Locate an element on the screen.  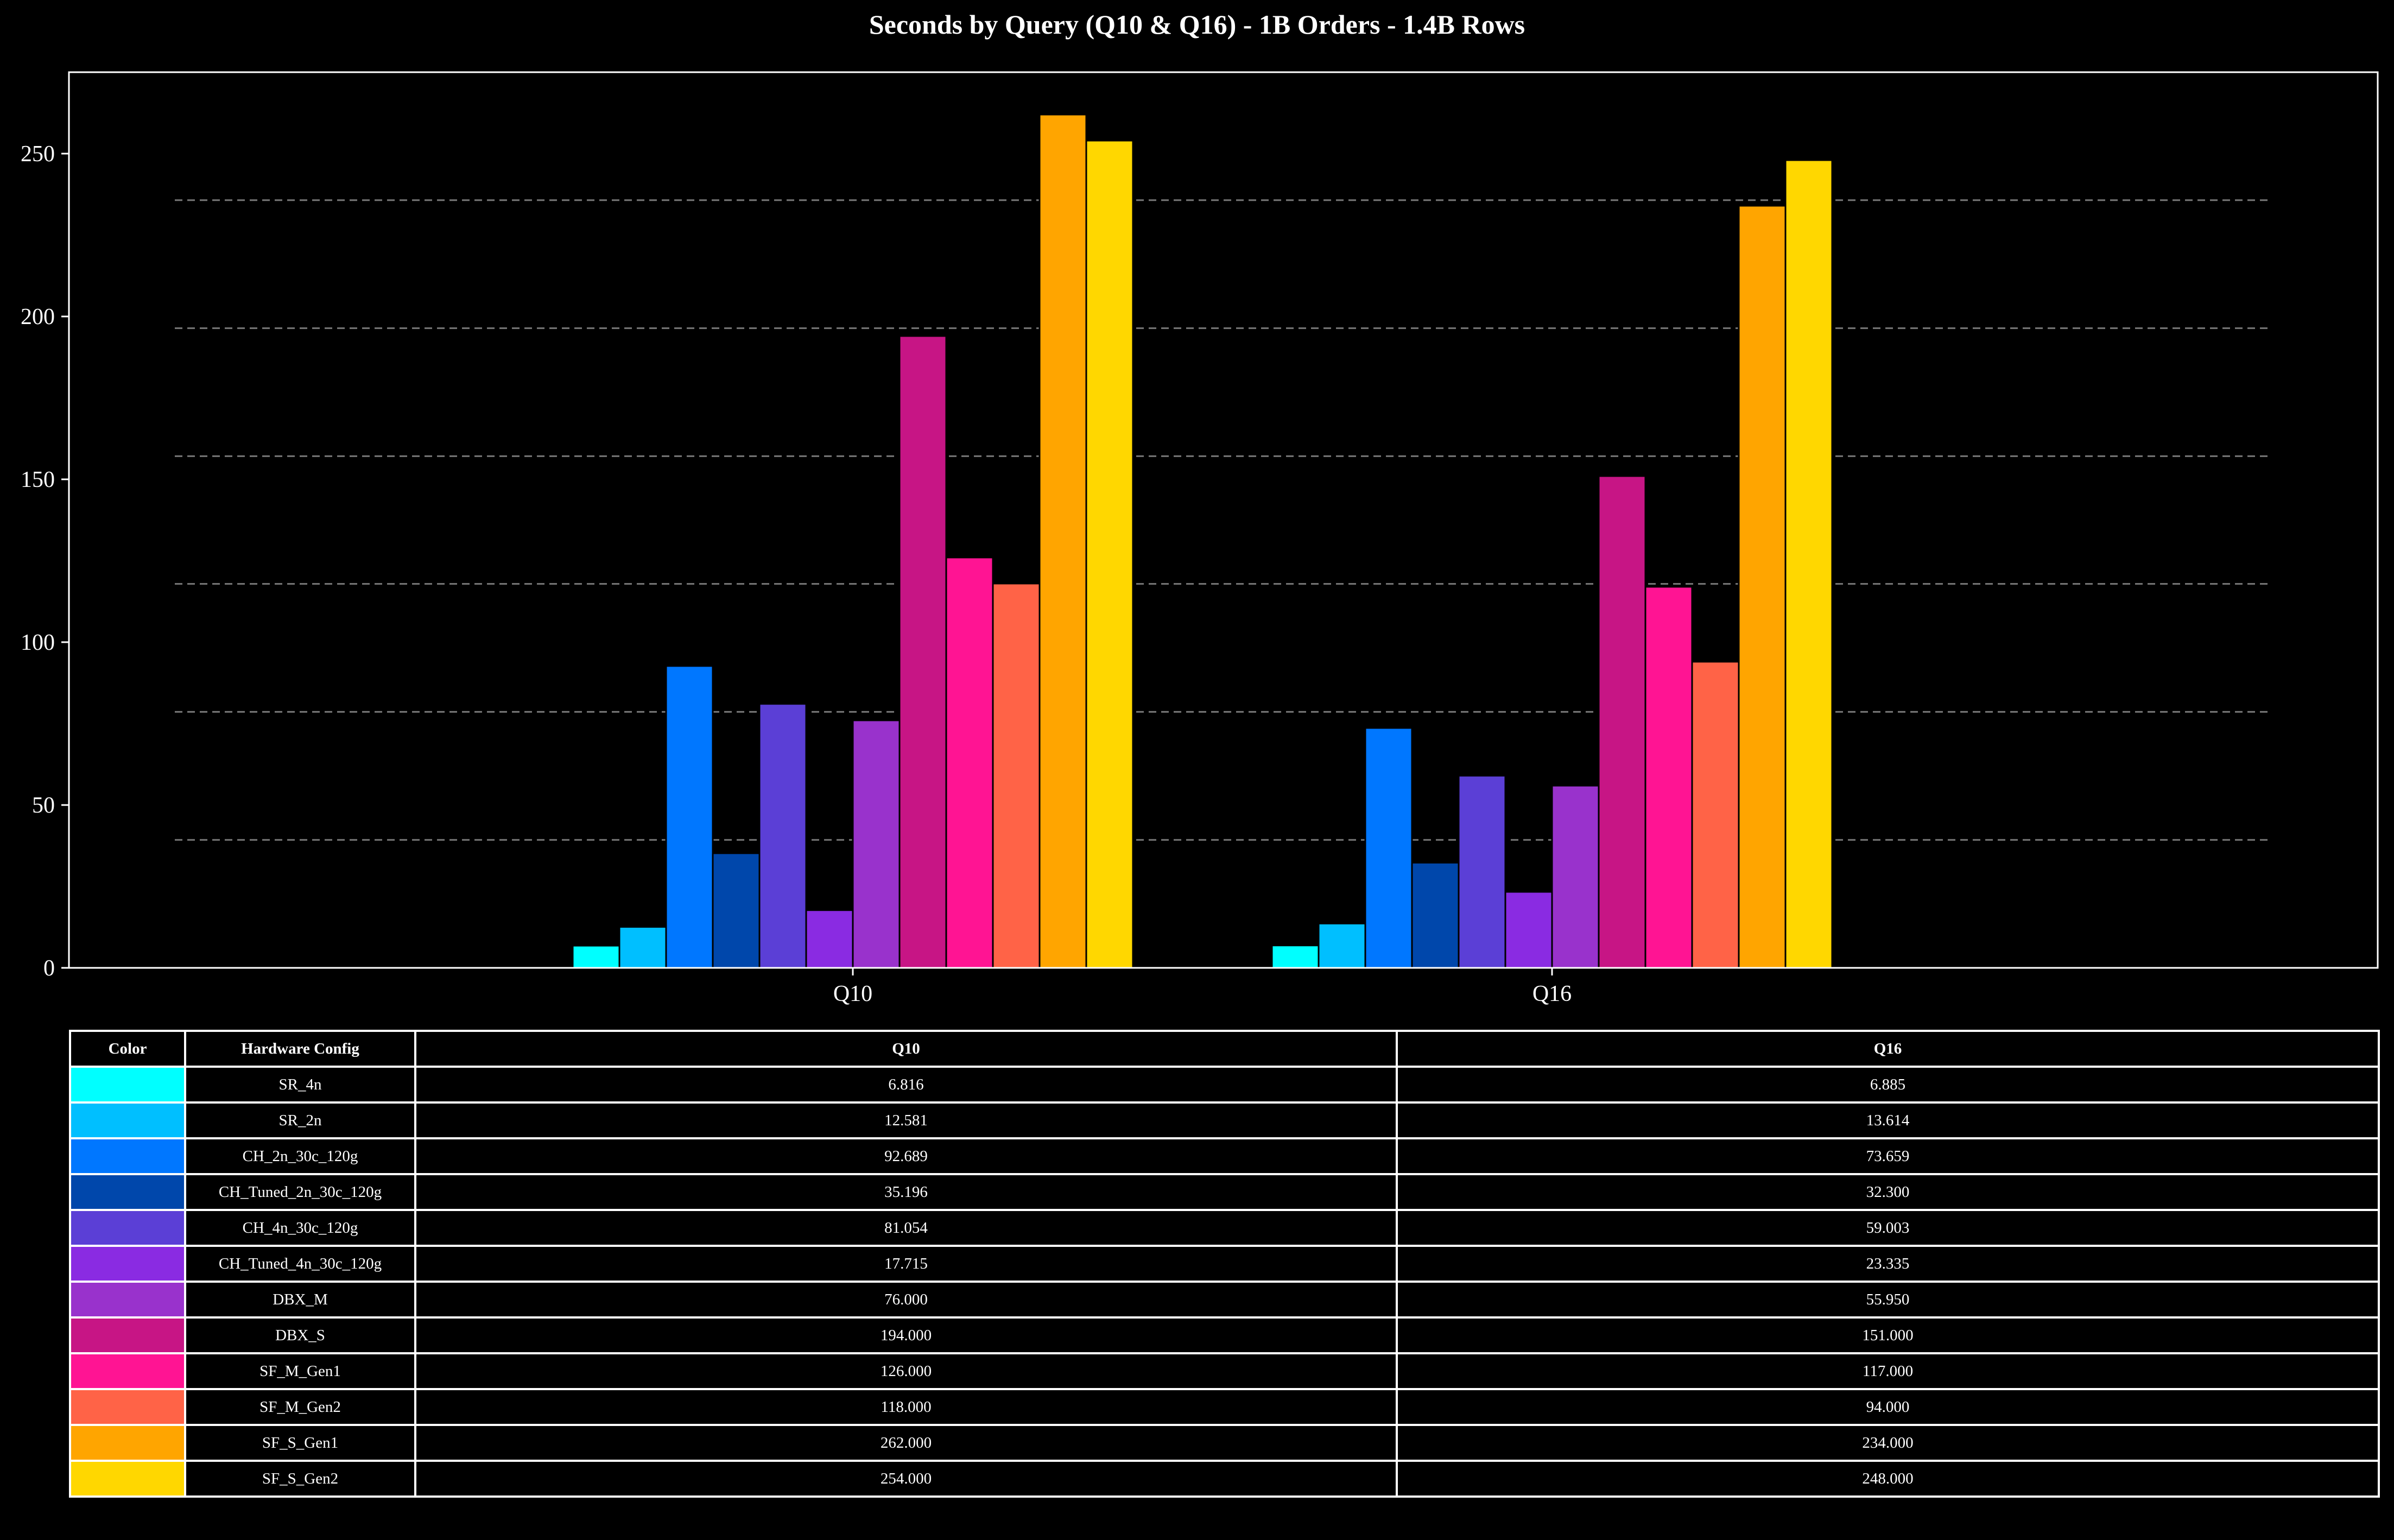
q10-value-cell: 262.000 is located at coordinates (906, 1443).